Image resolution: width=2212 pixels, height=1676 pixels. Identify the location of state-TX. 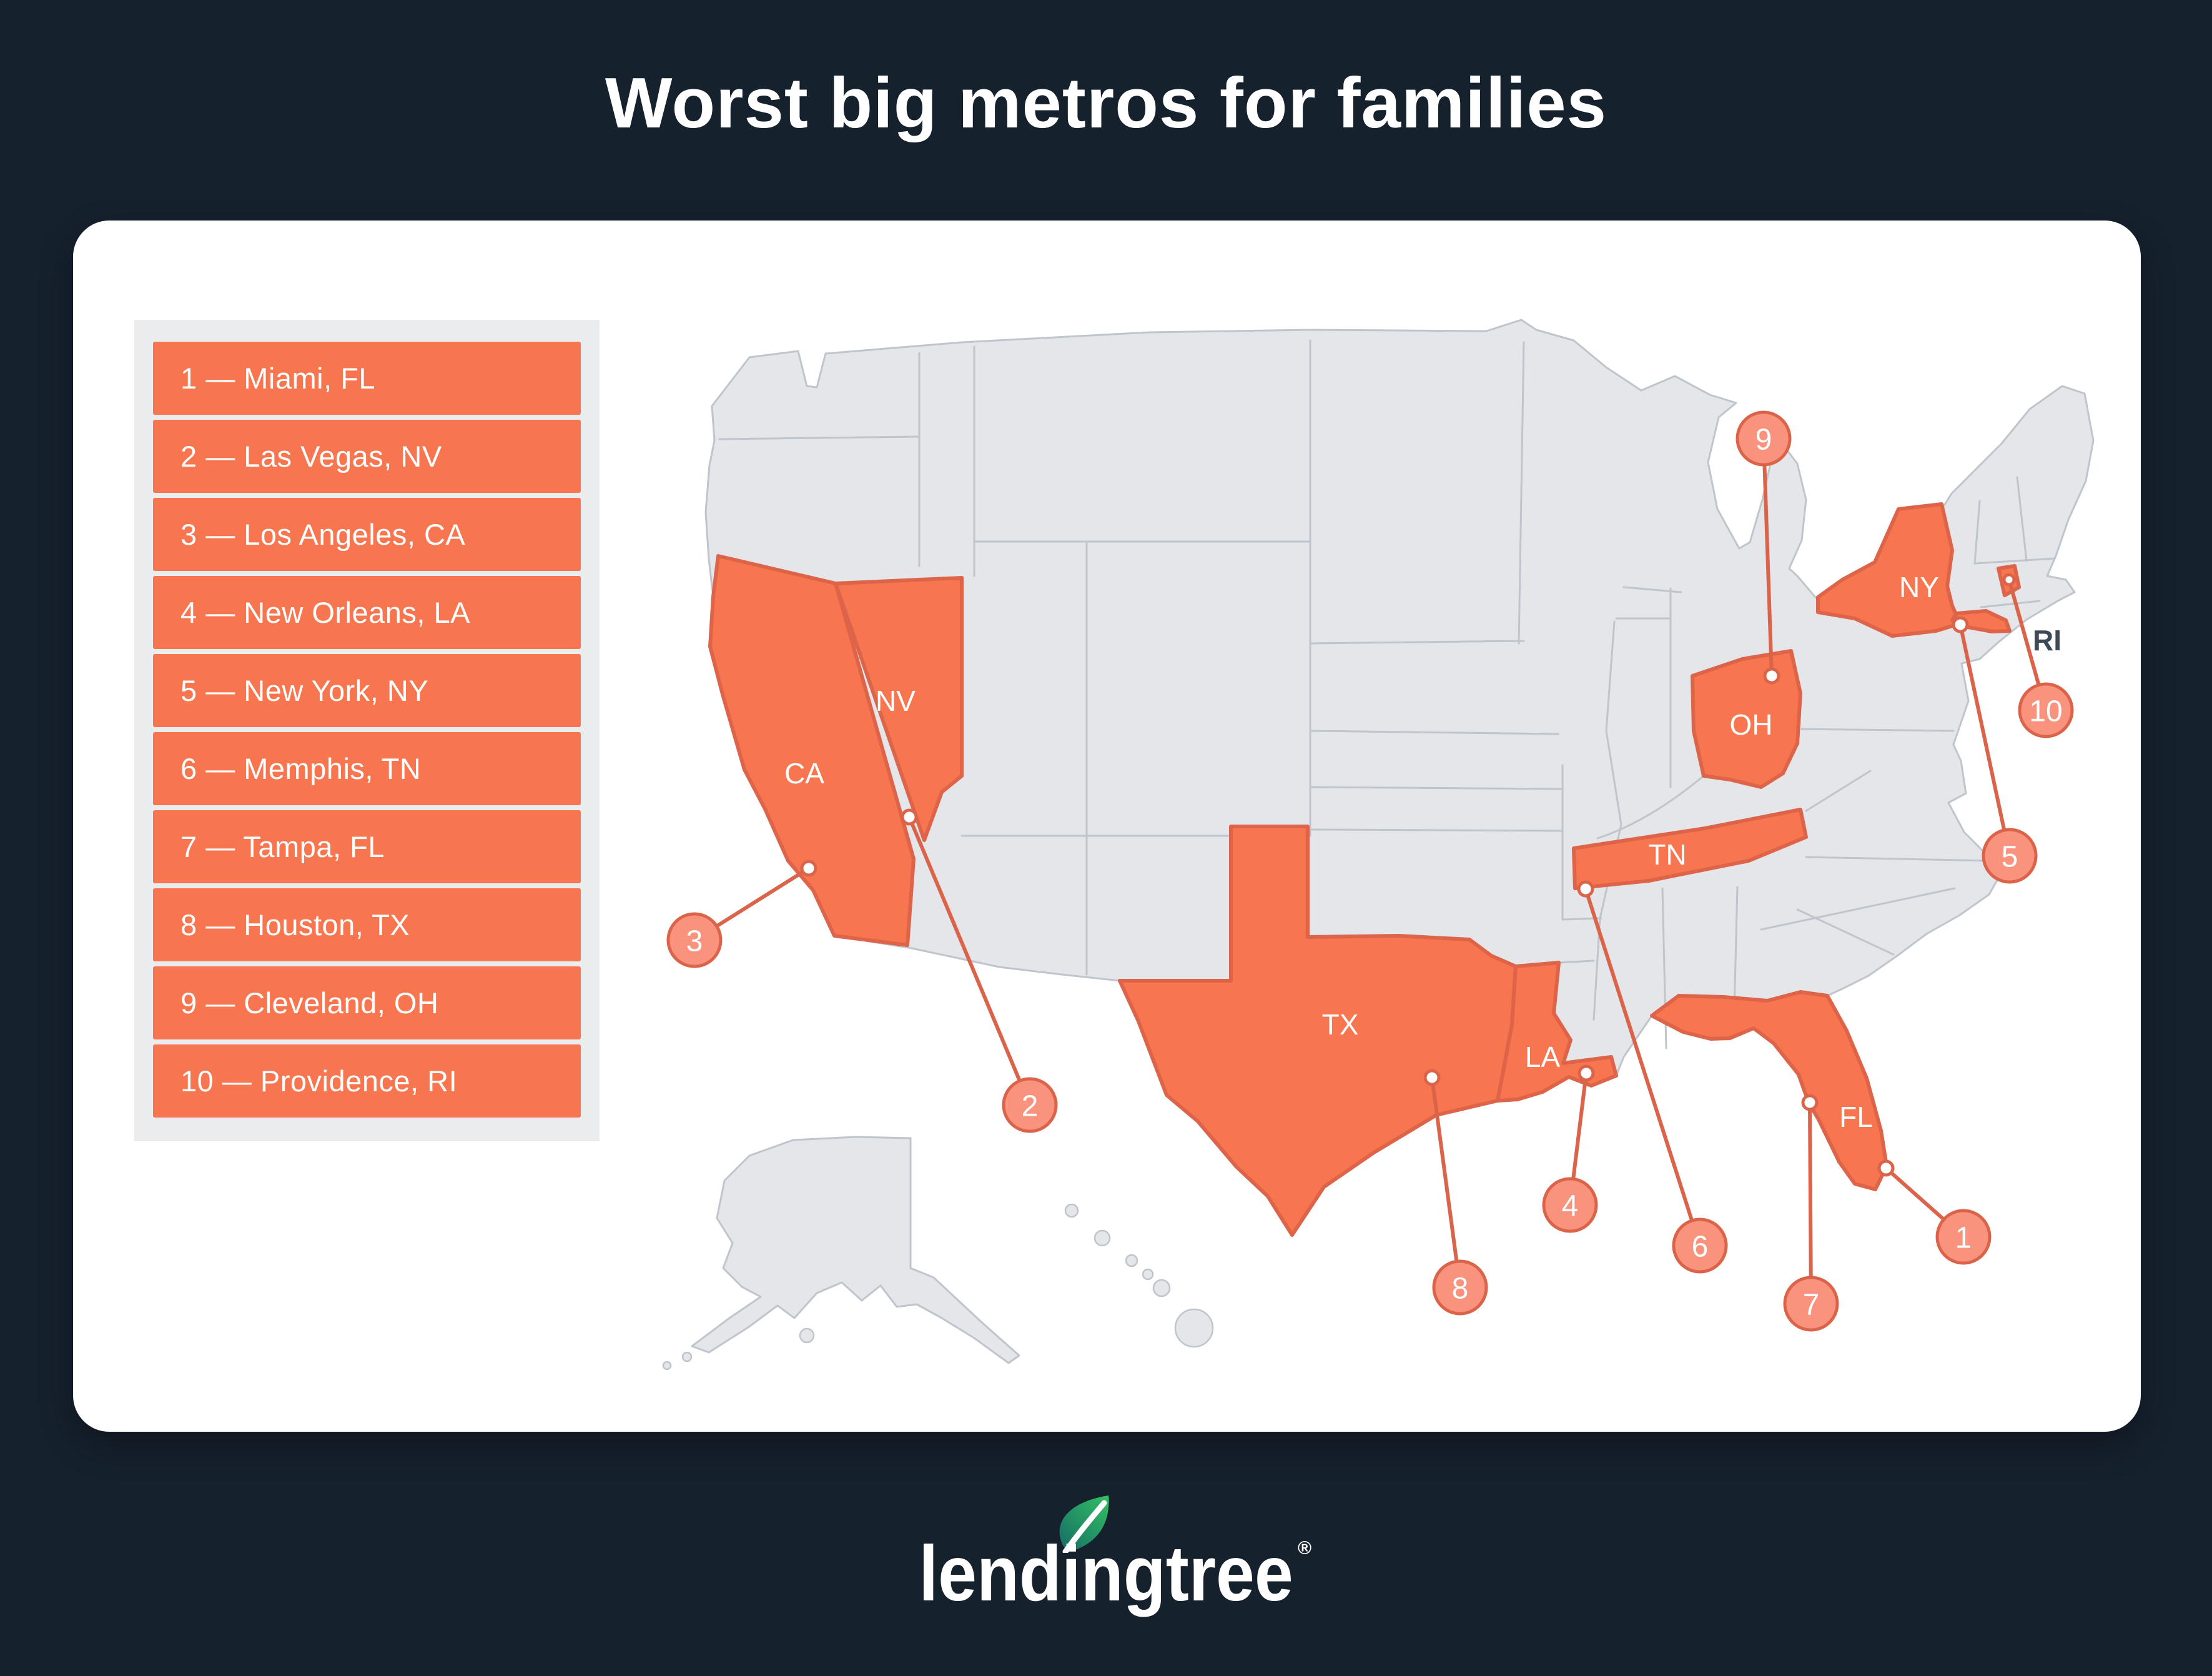
(1318, 1031).